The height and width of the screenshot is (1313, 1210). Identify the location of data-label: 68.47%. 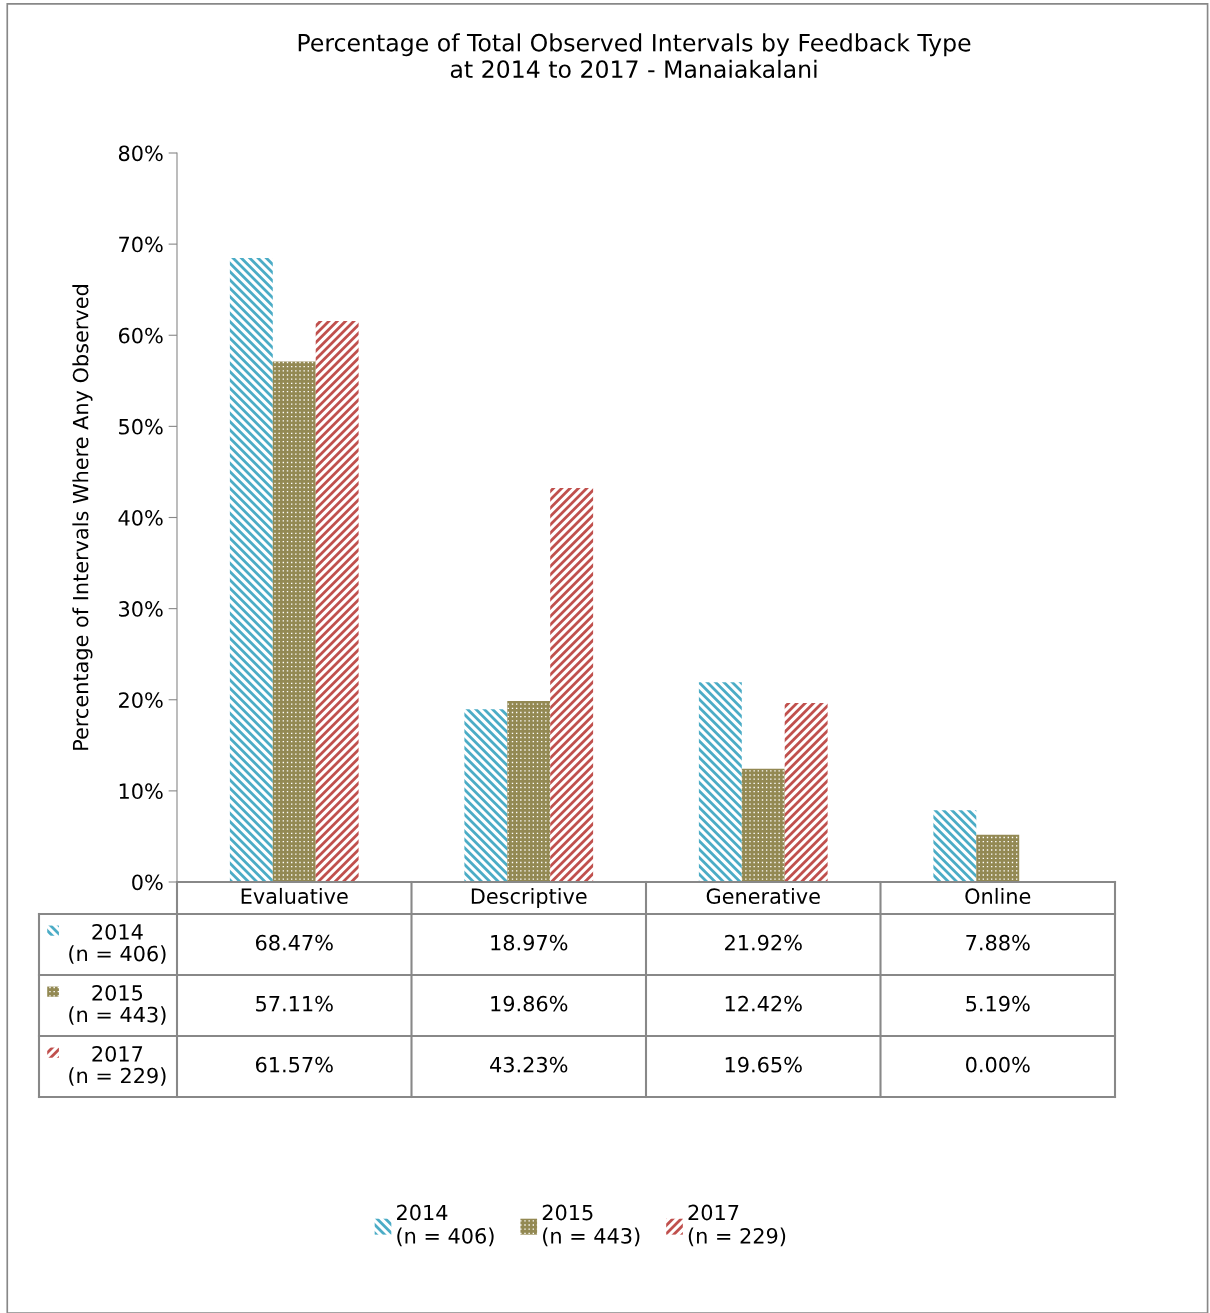
(294, 942).